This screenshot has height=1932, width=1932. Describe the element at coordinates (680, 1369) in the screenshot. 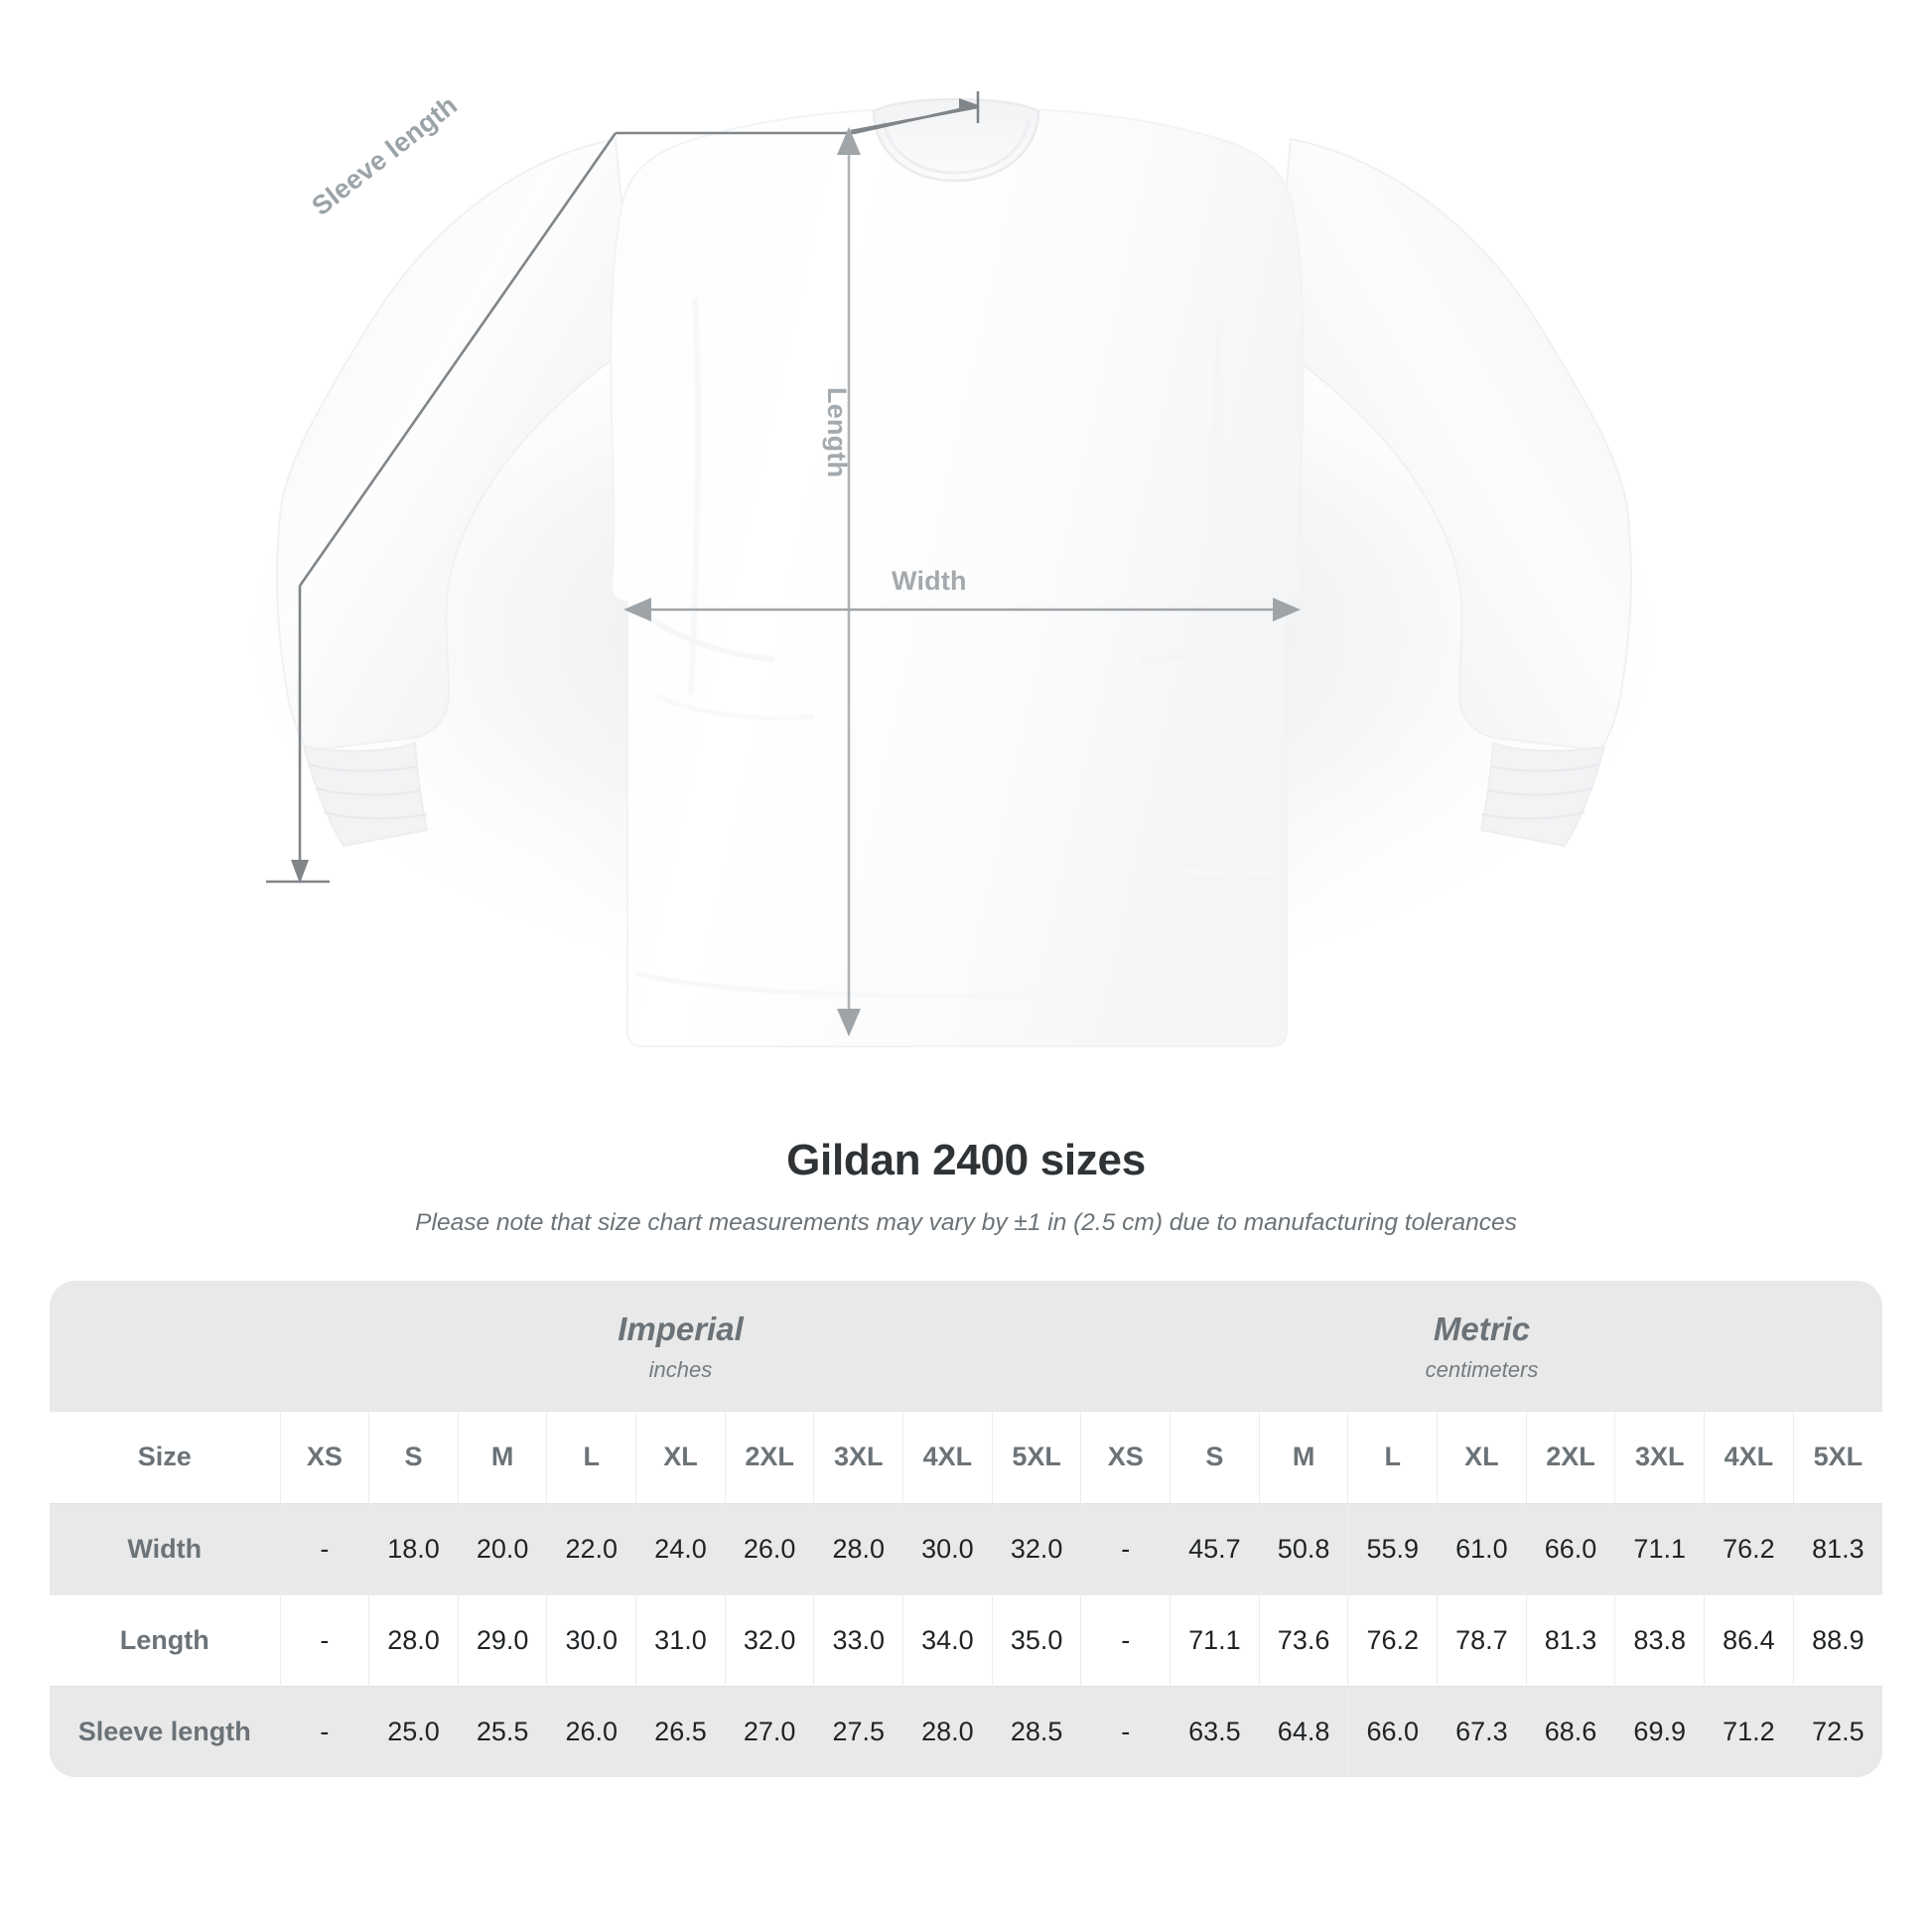

I see `unit-group-imperial-subtitle: inches` at that location.